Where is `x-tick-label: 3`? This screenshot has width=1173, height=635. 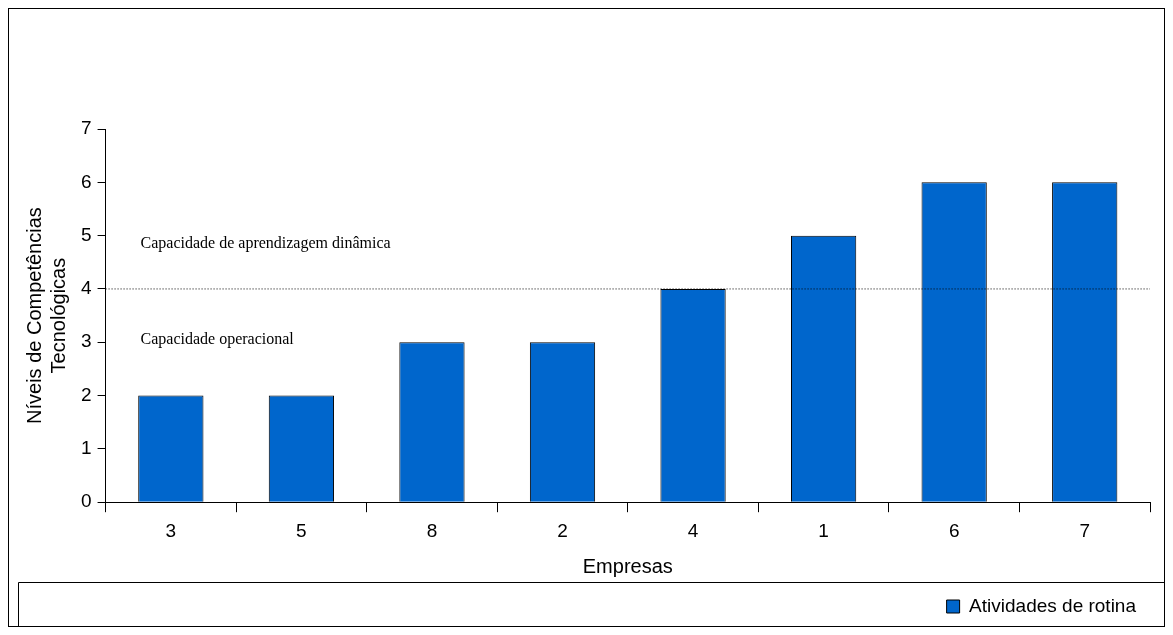
x-tick-label: 3 is located at coordinates (171, 530).